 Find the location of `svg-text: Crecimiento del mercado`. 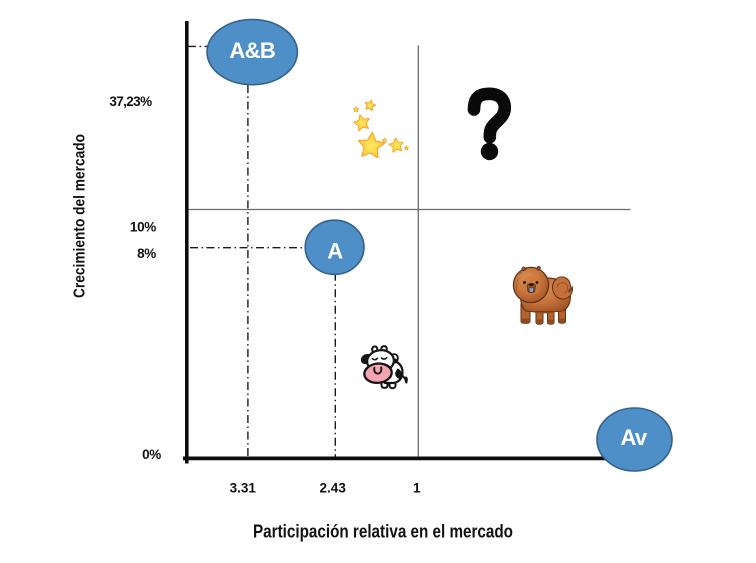

svg-text: Crecimiento del mercado is located at coordinates (80, 216).